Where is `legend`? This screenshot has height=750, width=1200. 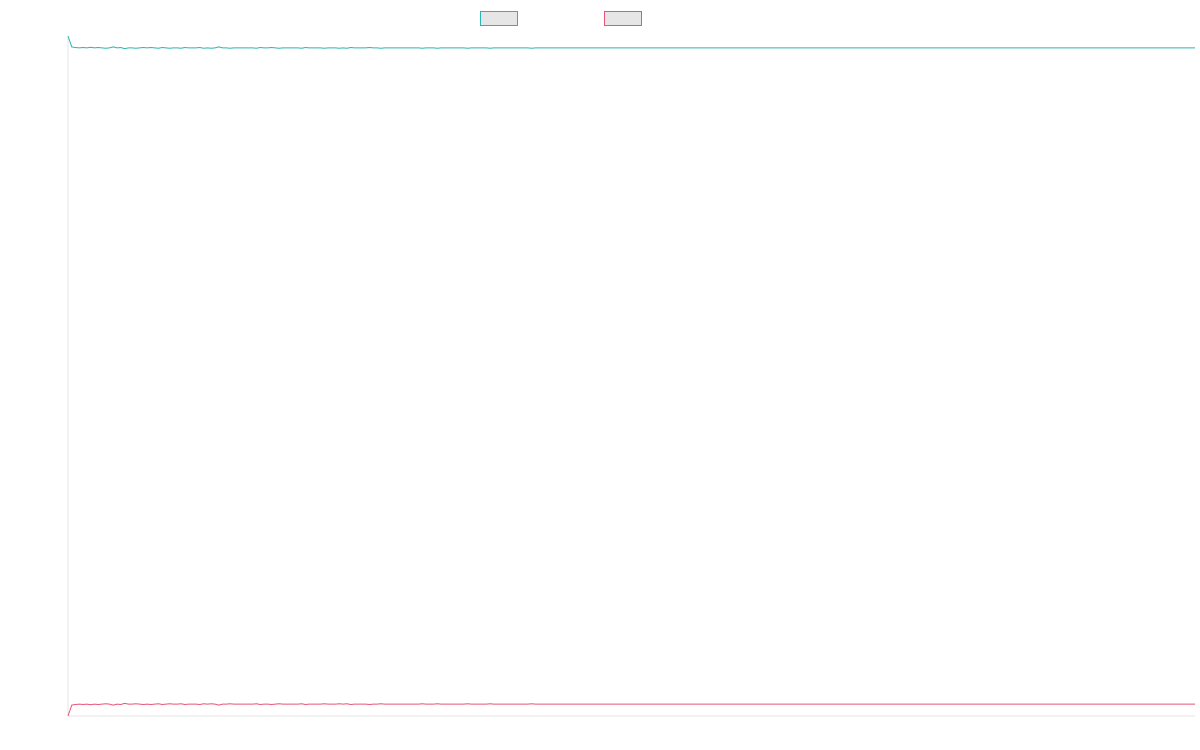
legend is located at coordinates (563, 18).